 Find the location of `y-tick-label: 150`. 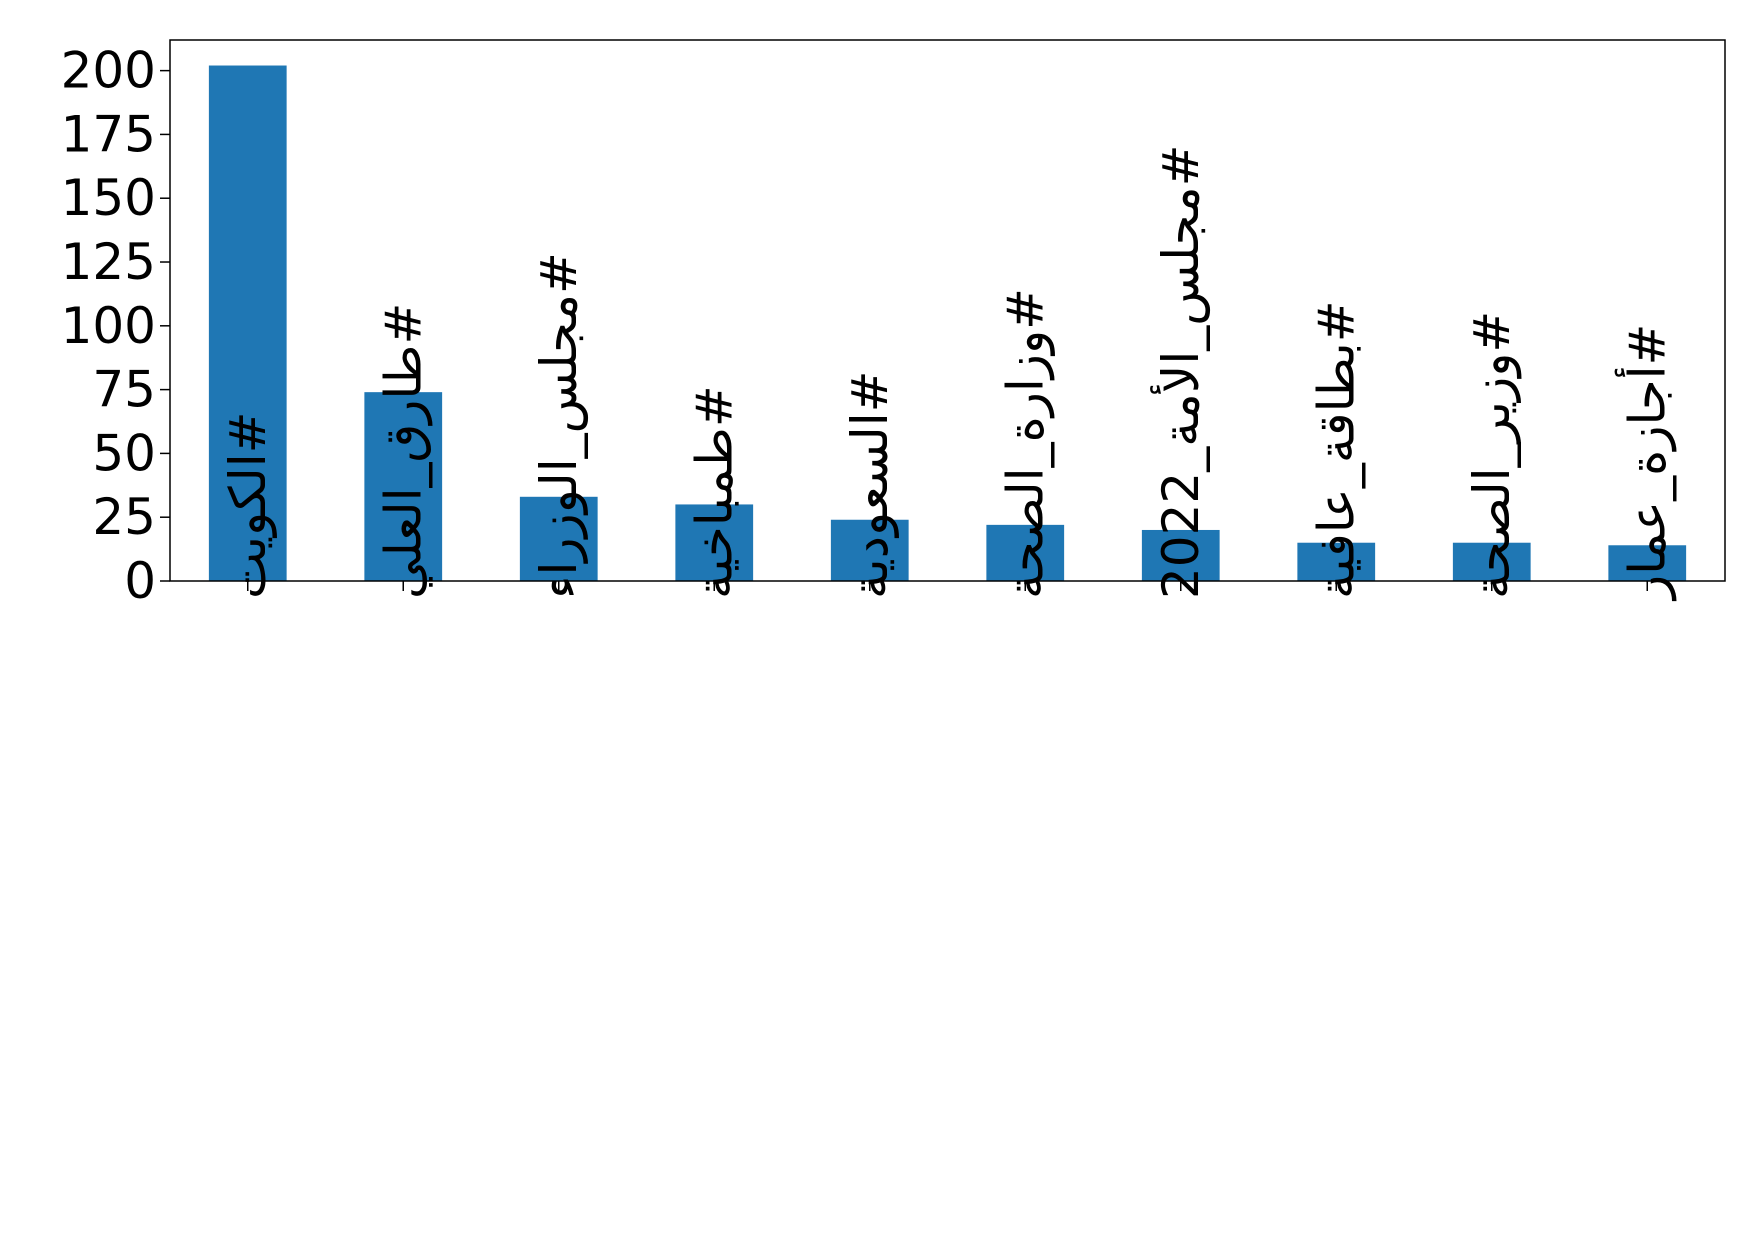

y-tick-label: 150 is located at coordinates (108, 198).